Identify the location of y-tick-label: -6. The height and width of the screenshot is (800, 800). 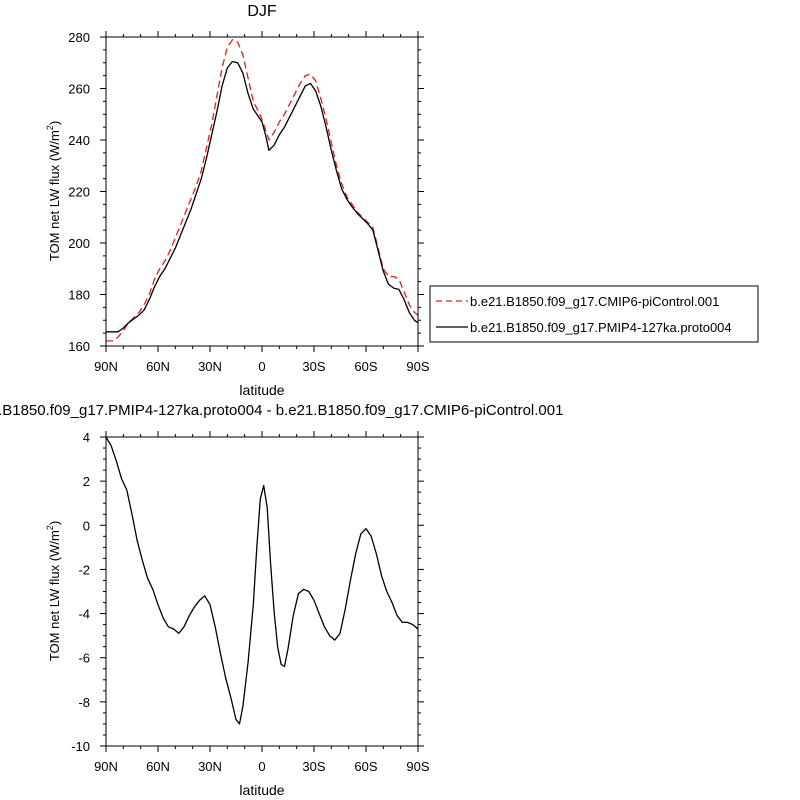
(84, 658).